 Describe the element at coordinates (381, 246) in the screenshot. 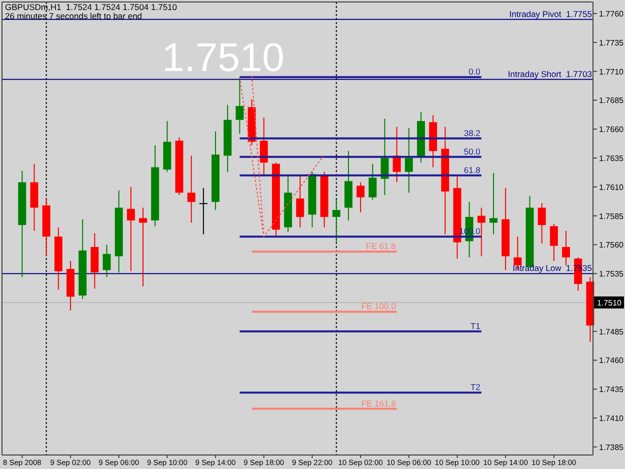

I see `series-label: FE 61.8` at that location.